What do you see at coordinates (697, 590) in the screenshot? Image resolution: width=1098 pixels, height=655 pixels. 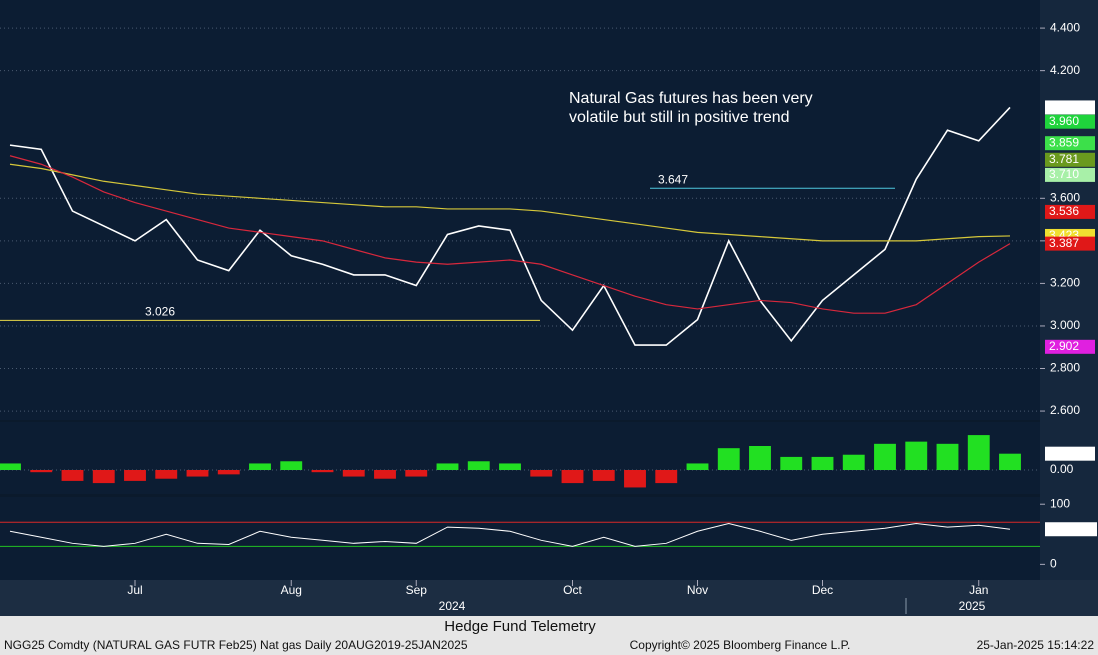 I see `x-tick-label: Nov` at bounding box center [697, 590].